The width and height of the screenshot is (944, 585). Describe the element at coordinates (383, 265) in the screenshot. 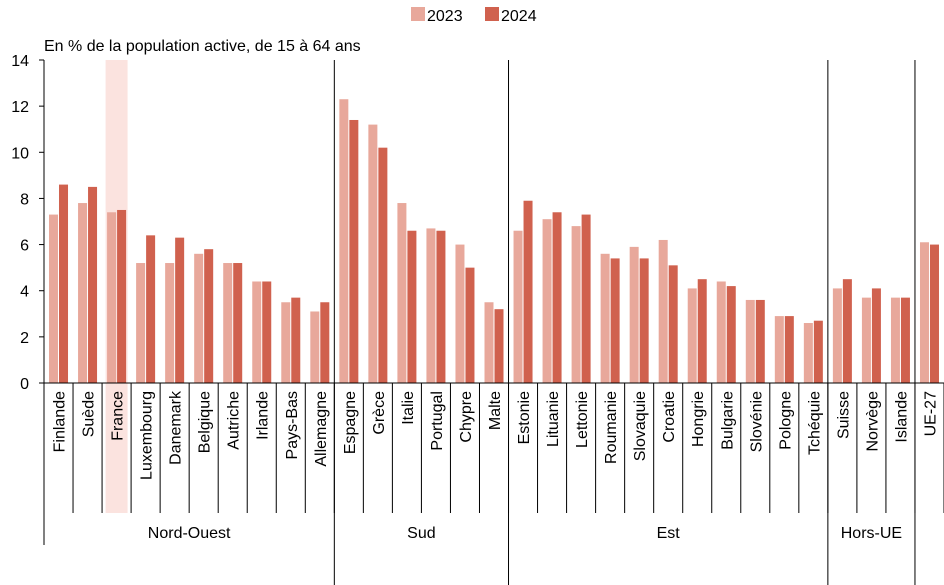

I see `bar-grèce-2024` at that location.